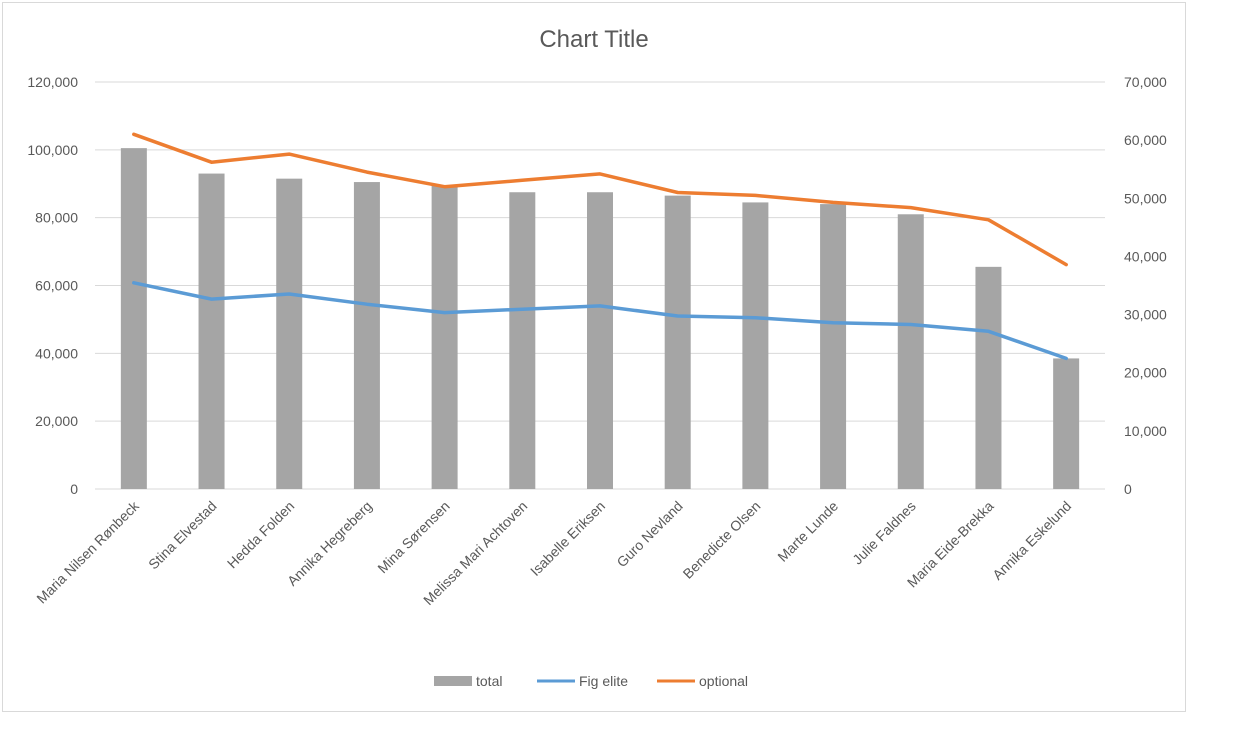  I want to click on line-fig-elite, so click(600, 321).